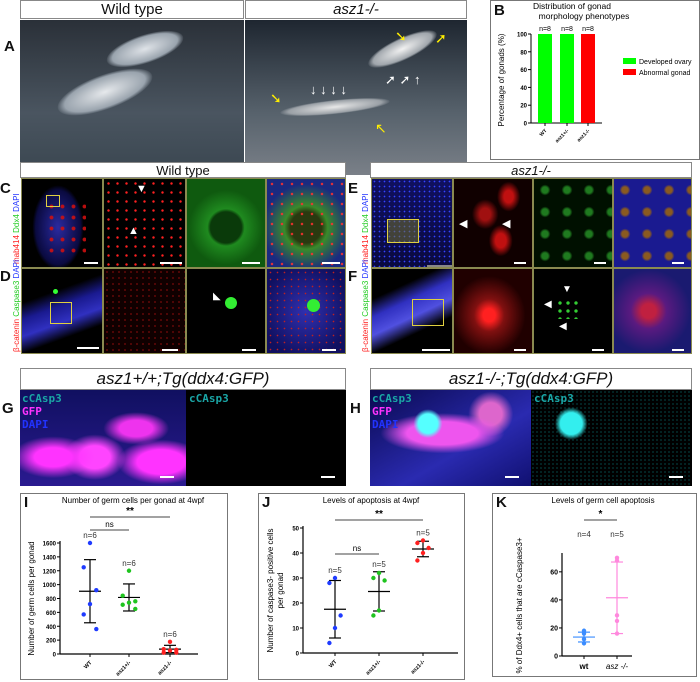 Image resolution: width=700 pixels, height=682 pixels. I want to click on y-tick-label: 1600, so click(50, 545).